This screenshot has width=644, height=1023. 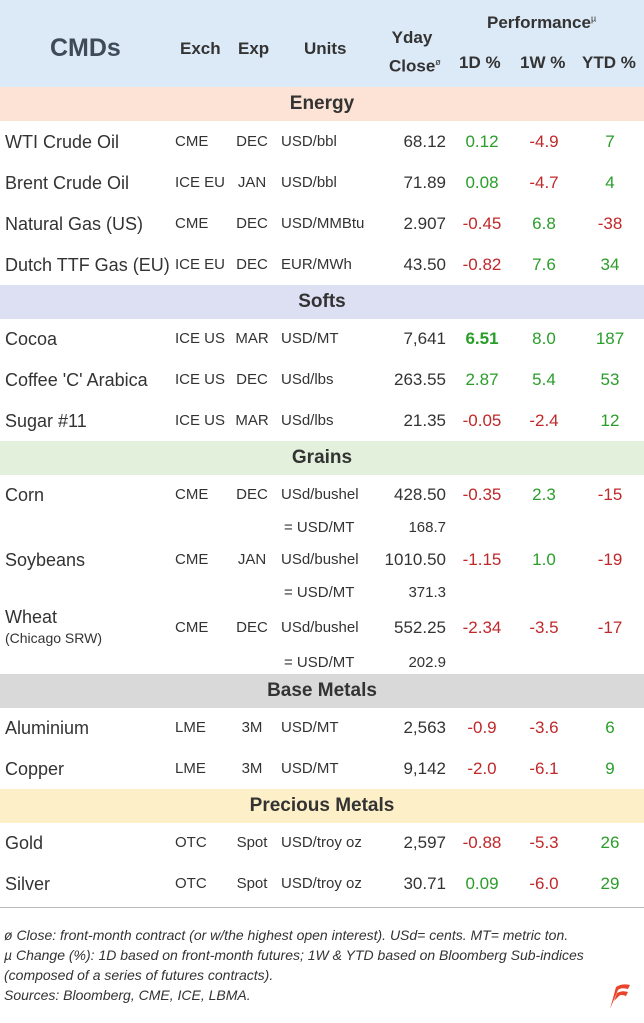 What do you see at coordinates (316, 264) in the screenshot?
I see `row-units: EUR/MWh` at bounding box center [316, 264].